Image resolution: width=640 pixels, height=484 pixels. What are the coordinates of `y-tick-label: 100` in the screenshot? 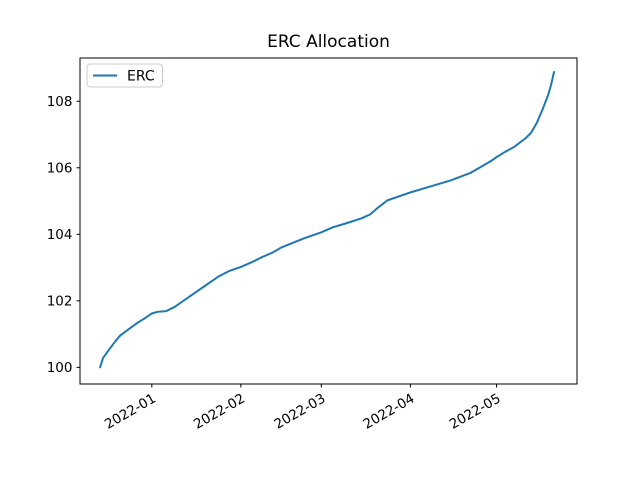 It's located at (60, 368).